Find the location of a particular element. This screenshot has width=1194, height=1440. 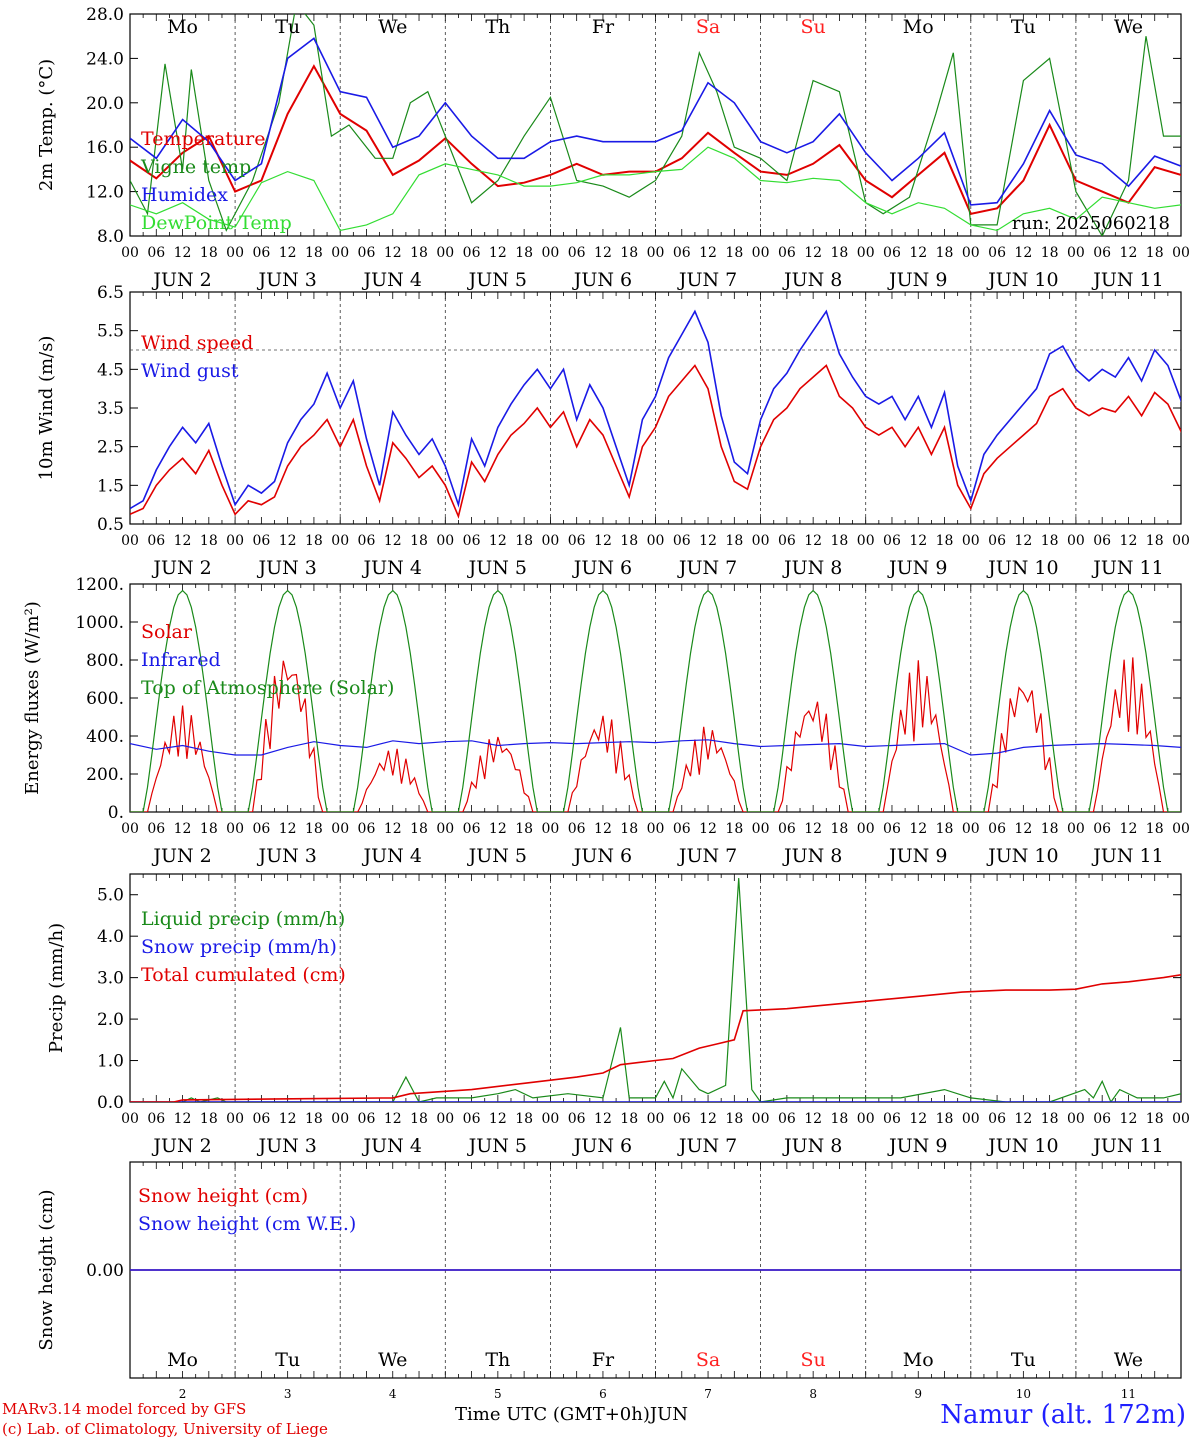

series-group is located at coordinates (655, 990).